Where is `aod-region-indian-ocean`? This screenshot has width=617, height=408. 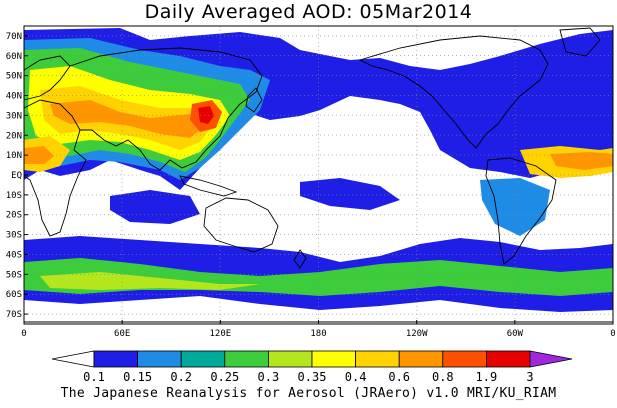
aod-region-indian-ocean is located at coordinates (155, 207).